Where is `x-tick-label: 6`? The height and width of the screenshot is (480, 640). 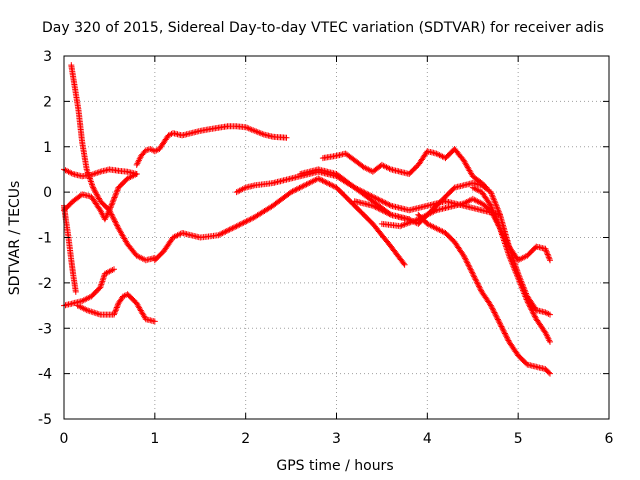
x-tick-label: 6 is located at coordinates (609, 439).